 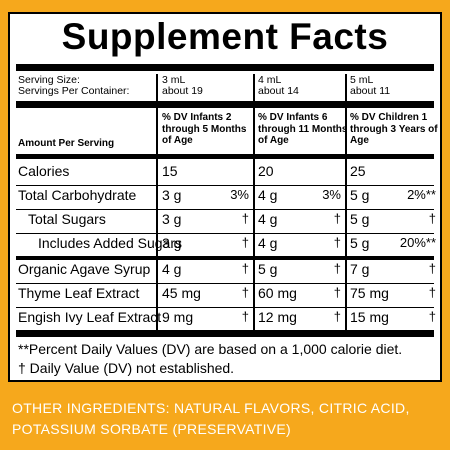 I want to click on nutrient-amount: 12 mg, so click(x=277, y=317).